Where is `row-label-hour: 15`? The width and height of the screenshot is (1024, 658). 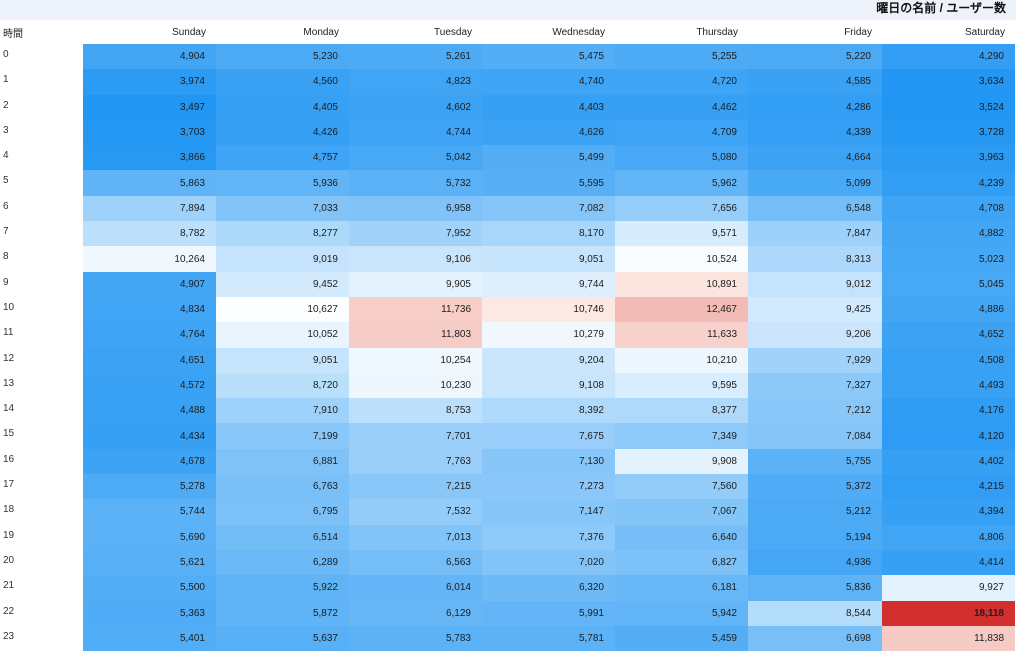 row-label-hour: 15 is located at coordinates (41, 436).